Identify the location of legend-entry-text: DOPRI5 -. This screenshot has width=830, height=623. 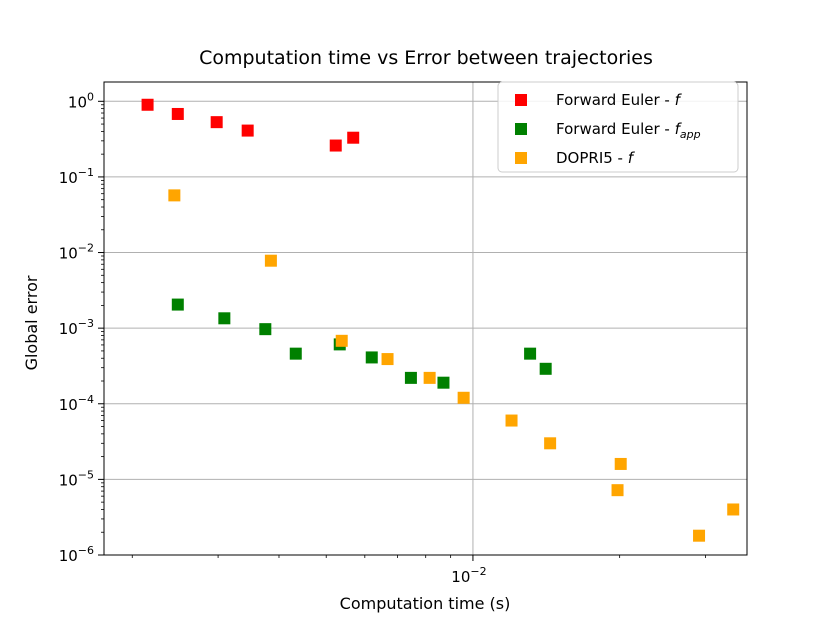
(592, 158).